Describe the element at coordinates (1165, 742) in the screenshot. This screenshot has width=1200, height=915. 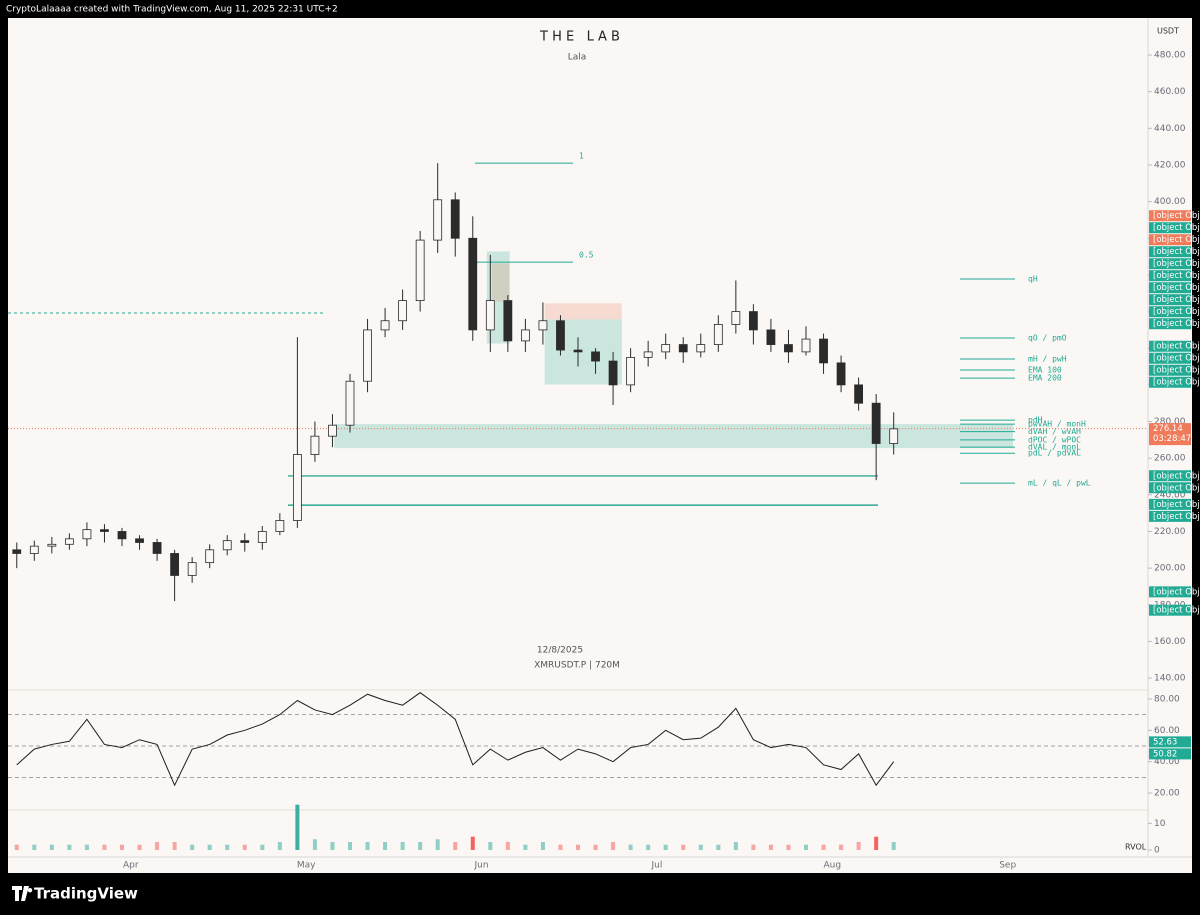
I see `oscillator-badge-label: 52.63` at that location.